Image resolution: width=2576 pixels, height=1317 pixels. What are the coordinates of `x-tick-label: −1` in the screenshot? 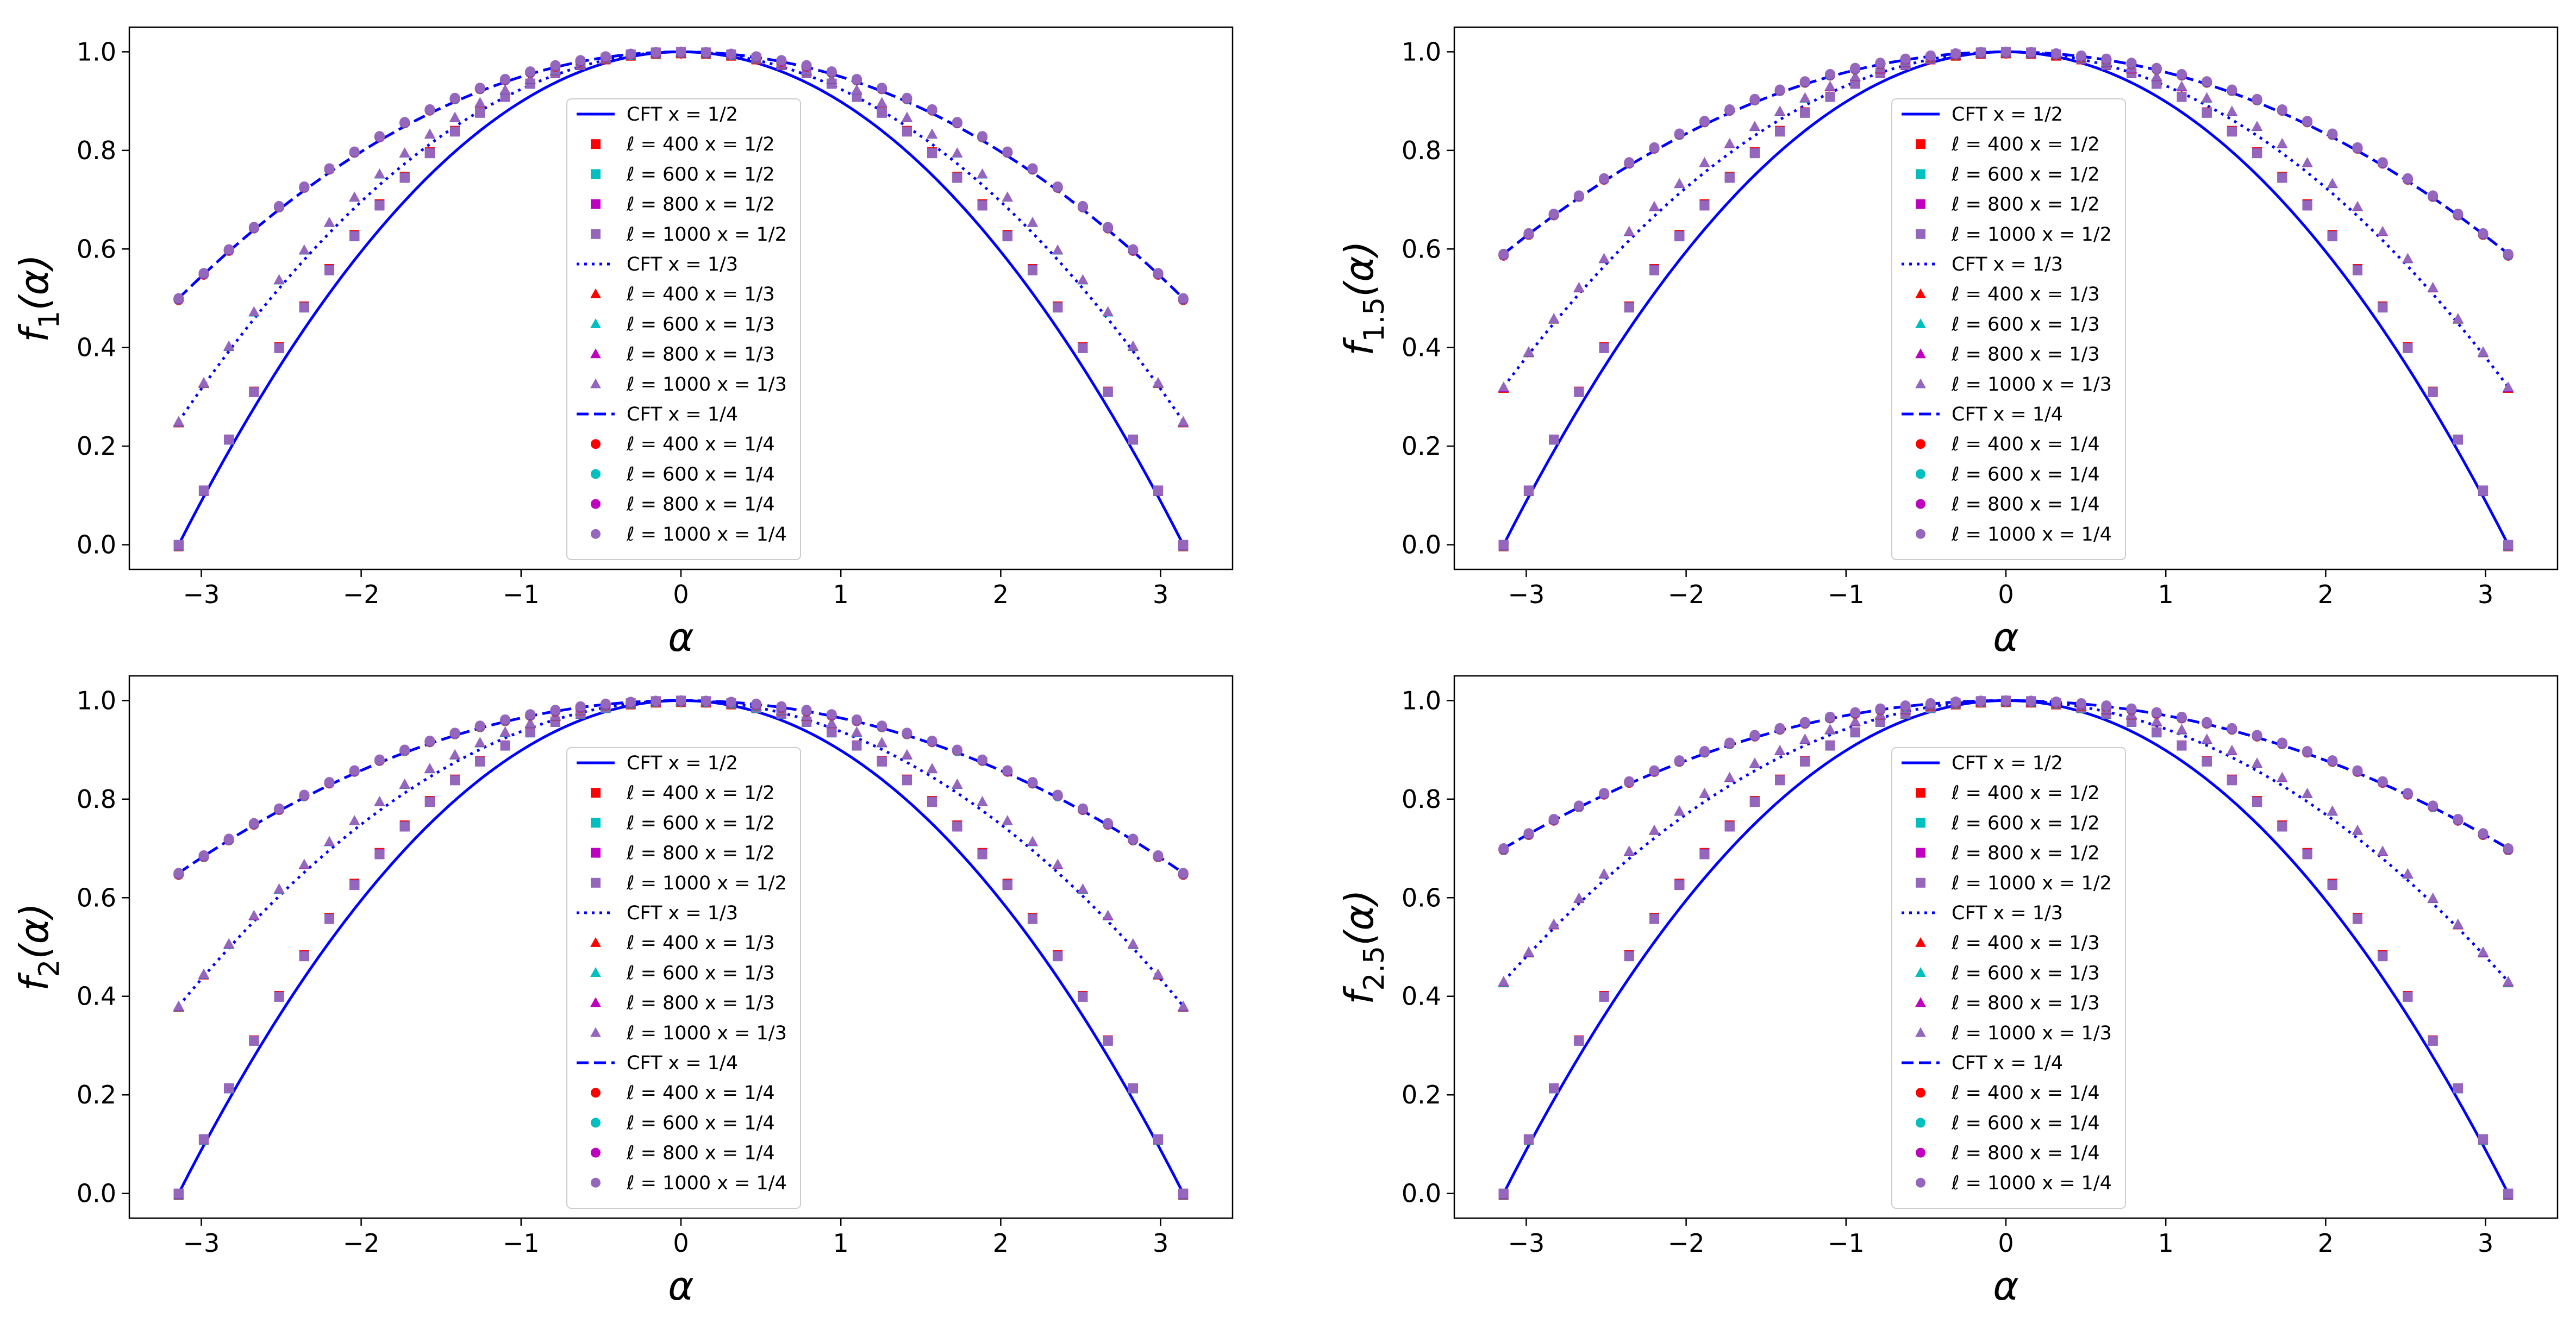 It's located at (1846, 1243).